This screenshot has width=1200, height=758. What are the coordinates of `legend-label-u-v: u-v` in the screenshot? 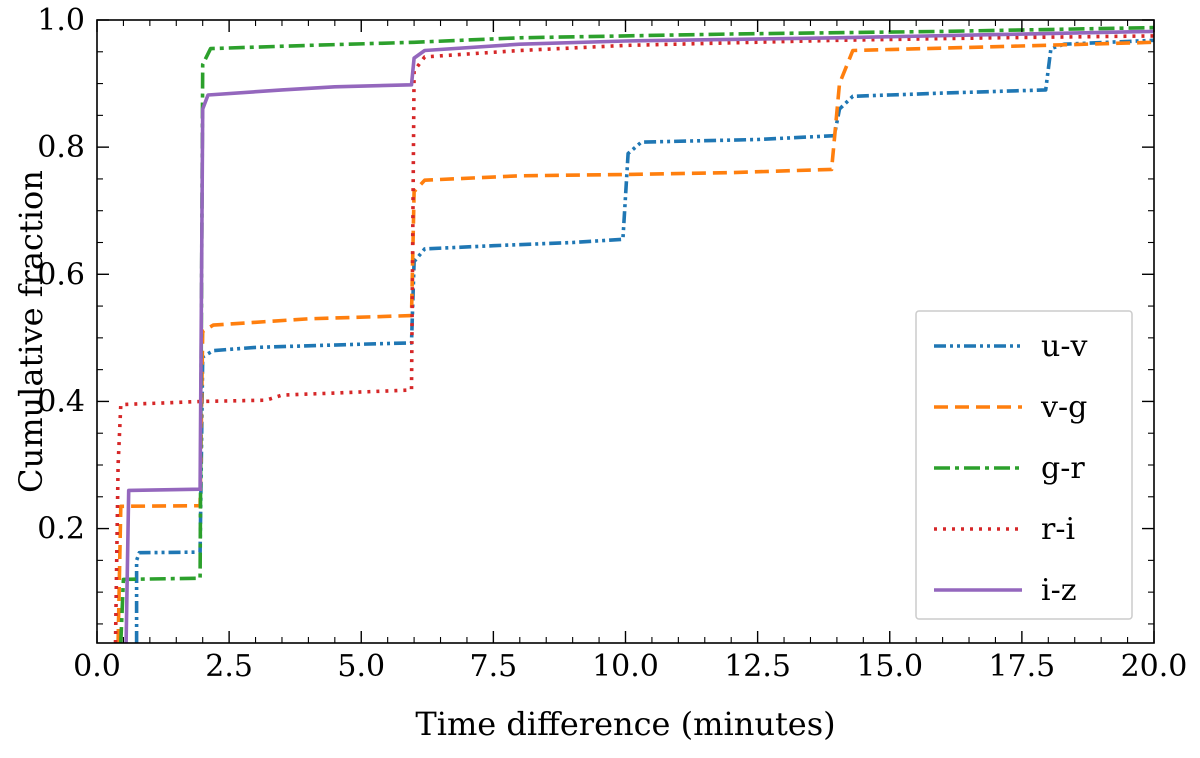 It's located at (1064, 346).